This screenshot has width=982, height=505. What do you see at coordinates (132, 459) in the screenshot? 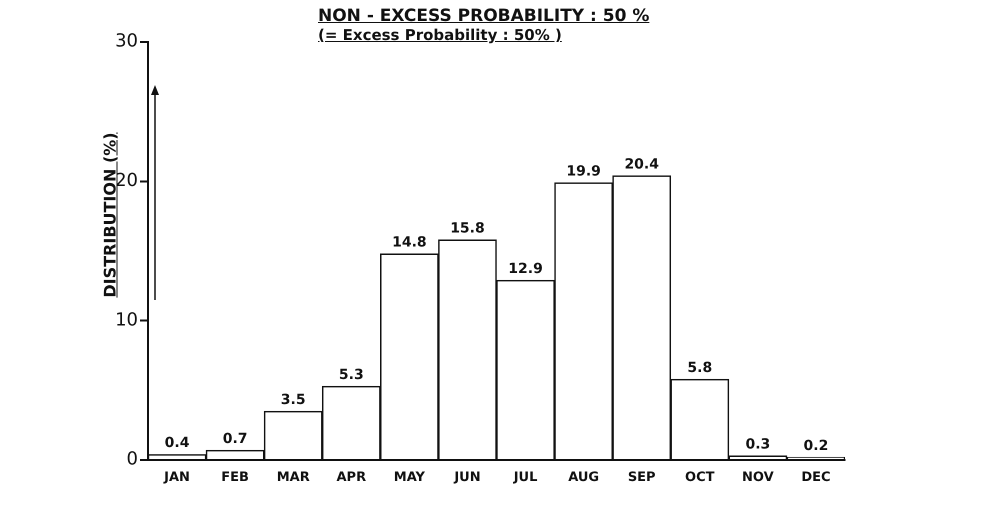
I see `y-tick-label: 0` at bounding box center [132, 459].